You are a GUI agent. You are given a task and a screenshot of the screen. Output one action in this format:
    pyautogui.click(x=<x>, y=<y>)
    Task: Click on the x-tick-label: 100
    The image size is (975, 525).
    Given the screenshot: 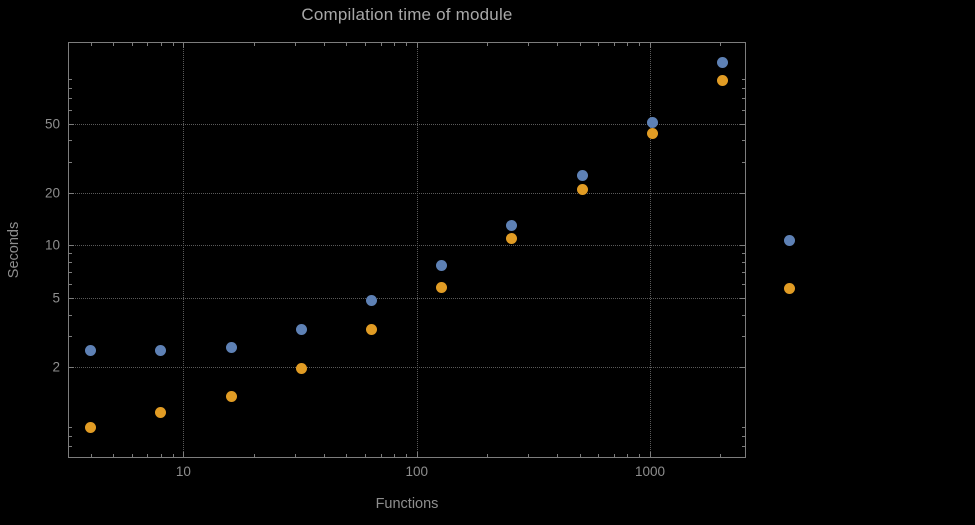 What is the action you would take?
    pyautogui.click(x=416, y=471)
    